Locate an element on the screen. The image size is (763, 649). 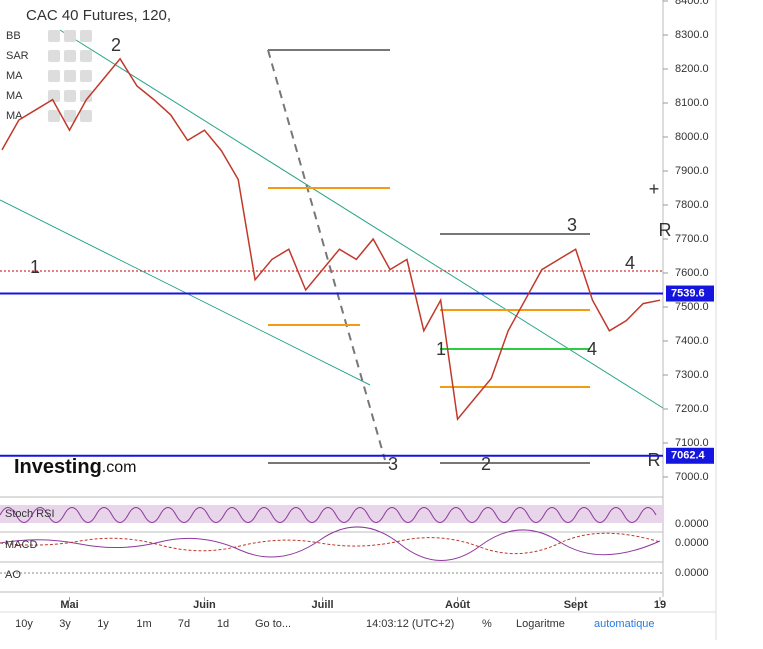
range-button: 1m is located at coordinates (143, 624).